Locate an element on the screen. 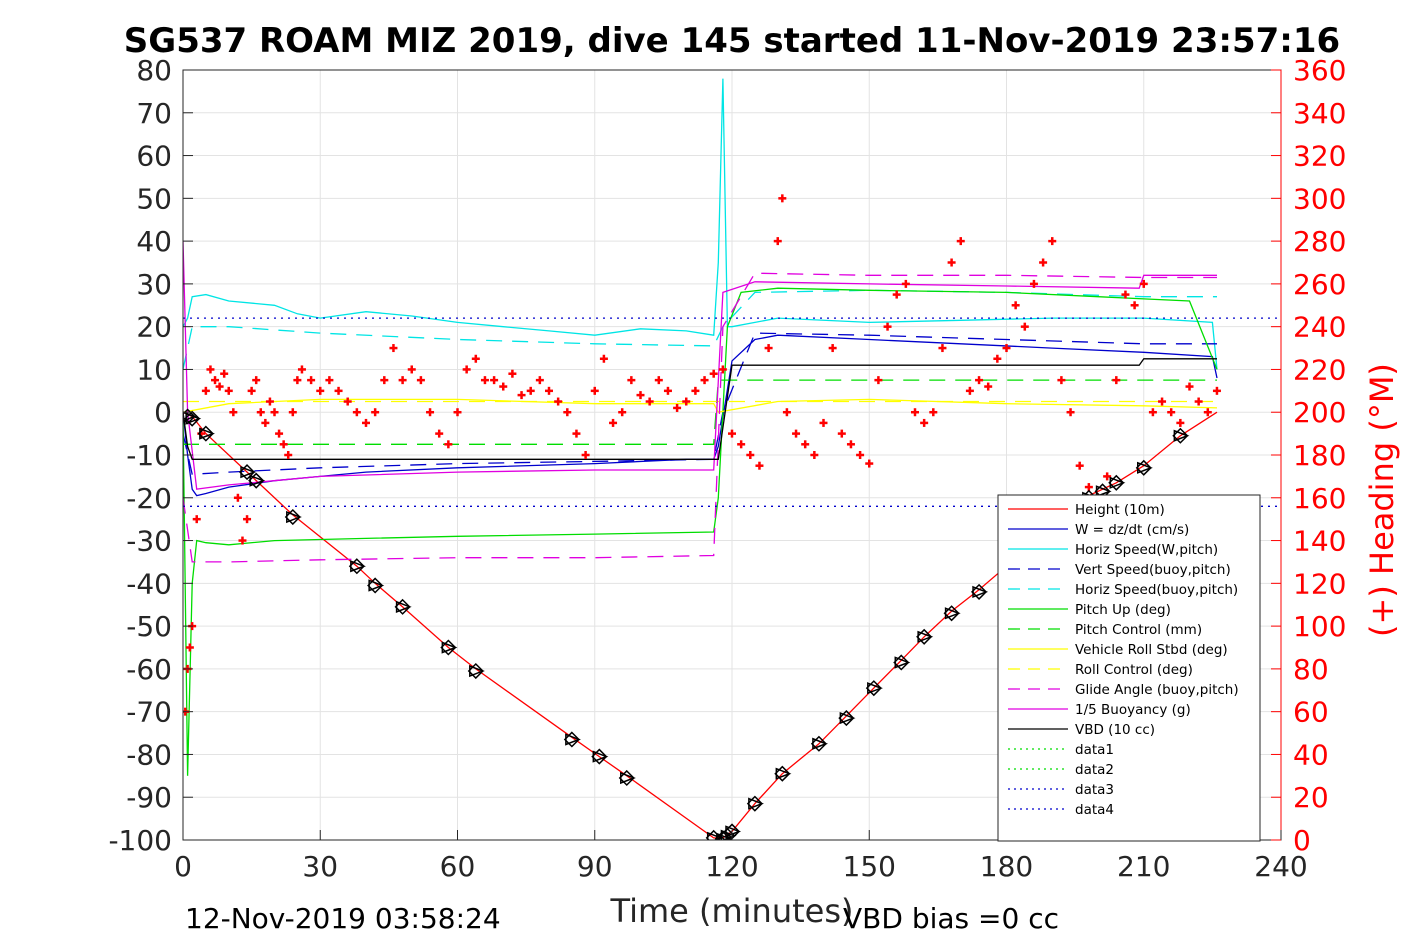  legend-box is located at coordinates (1129, 668).